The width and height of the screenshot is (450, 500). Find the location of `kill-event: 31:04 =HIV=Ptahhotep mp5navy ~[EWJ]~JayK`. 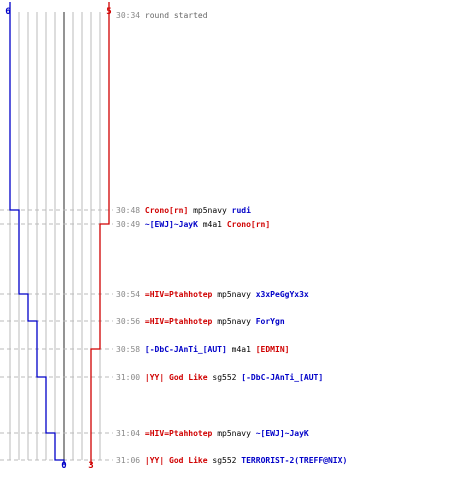

kill-event: 31:04 =HIV=Ptahhotep mp5navy ~[EWJ]~JayK is located at coordinates (212, 433).